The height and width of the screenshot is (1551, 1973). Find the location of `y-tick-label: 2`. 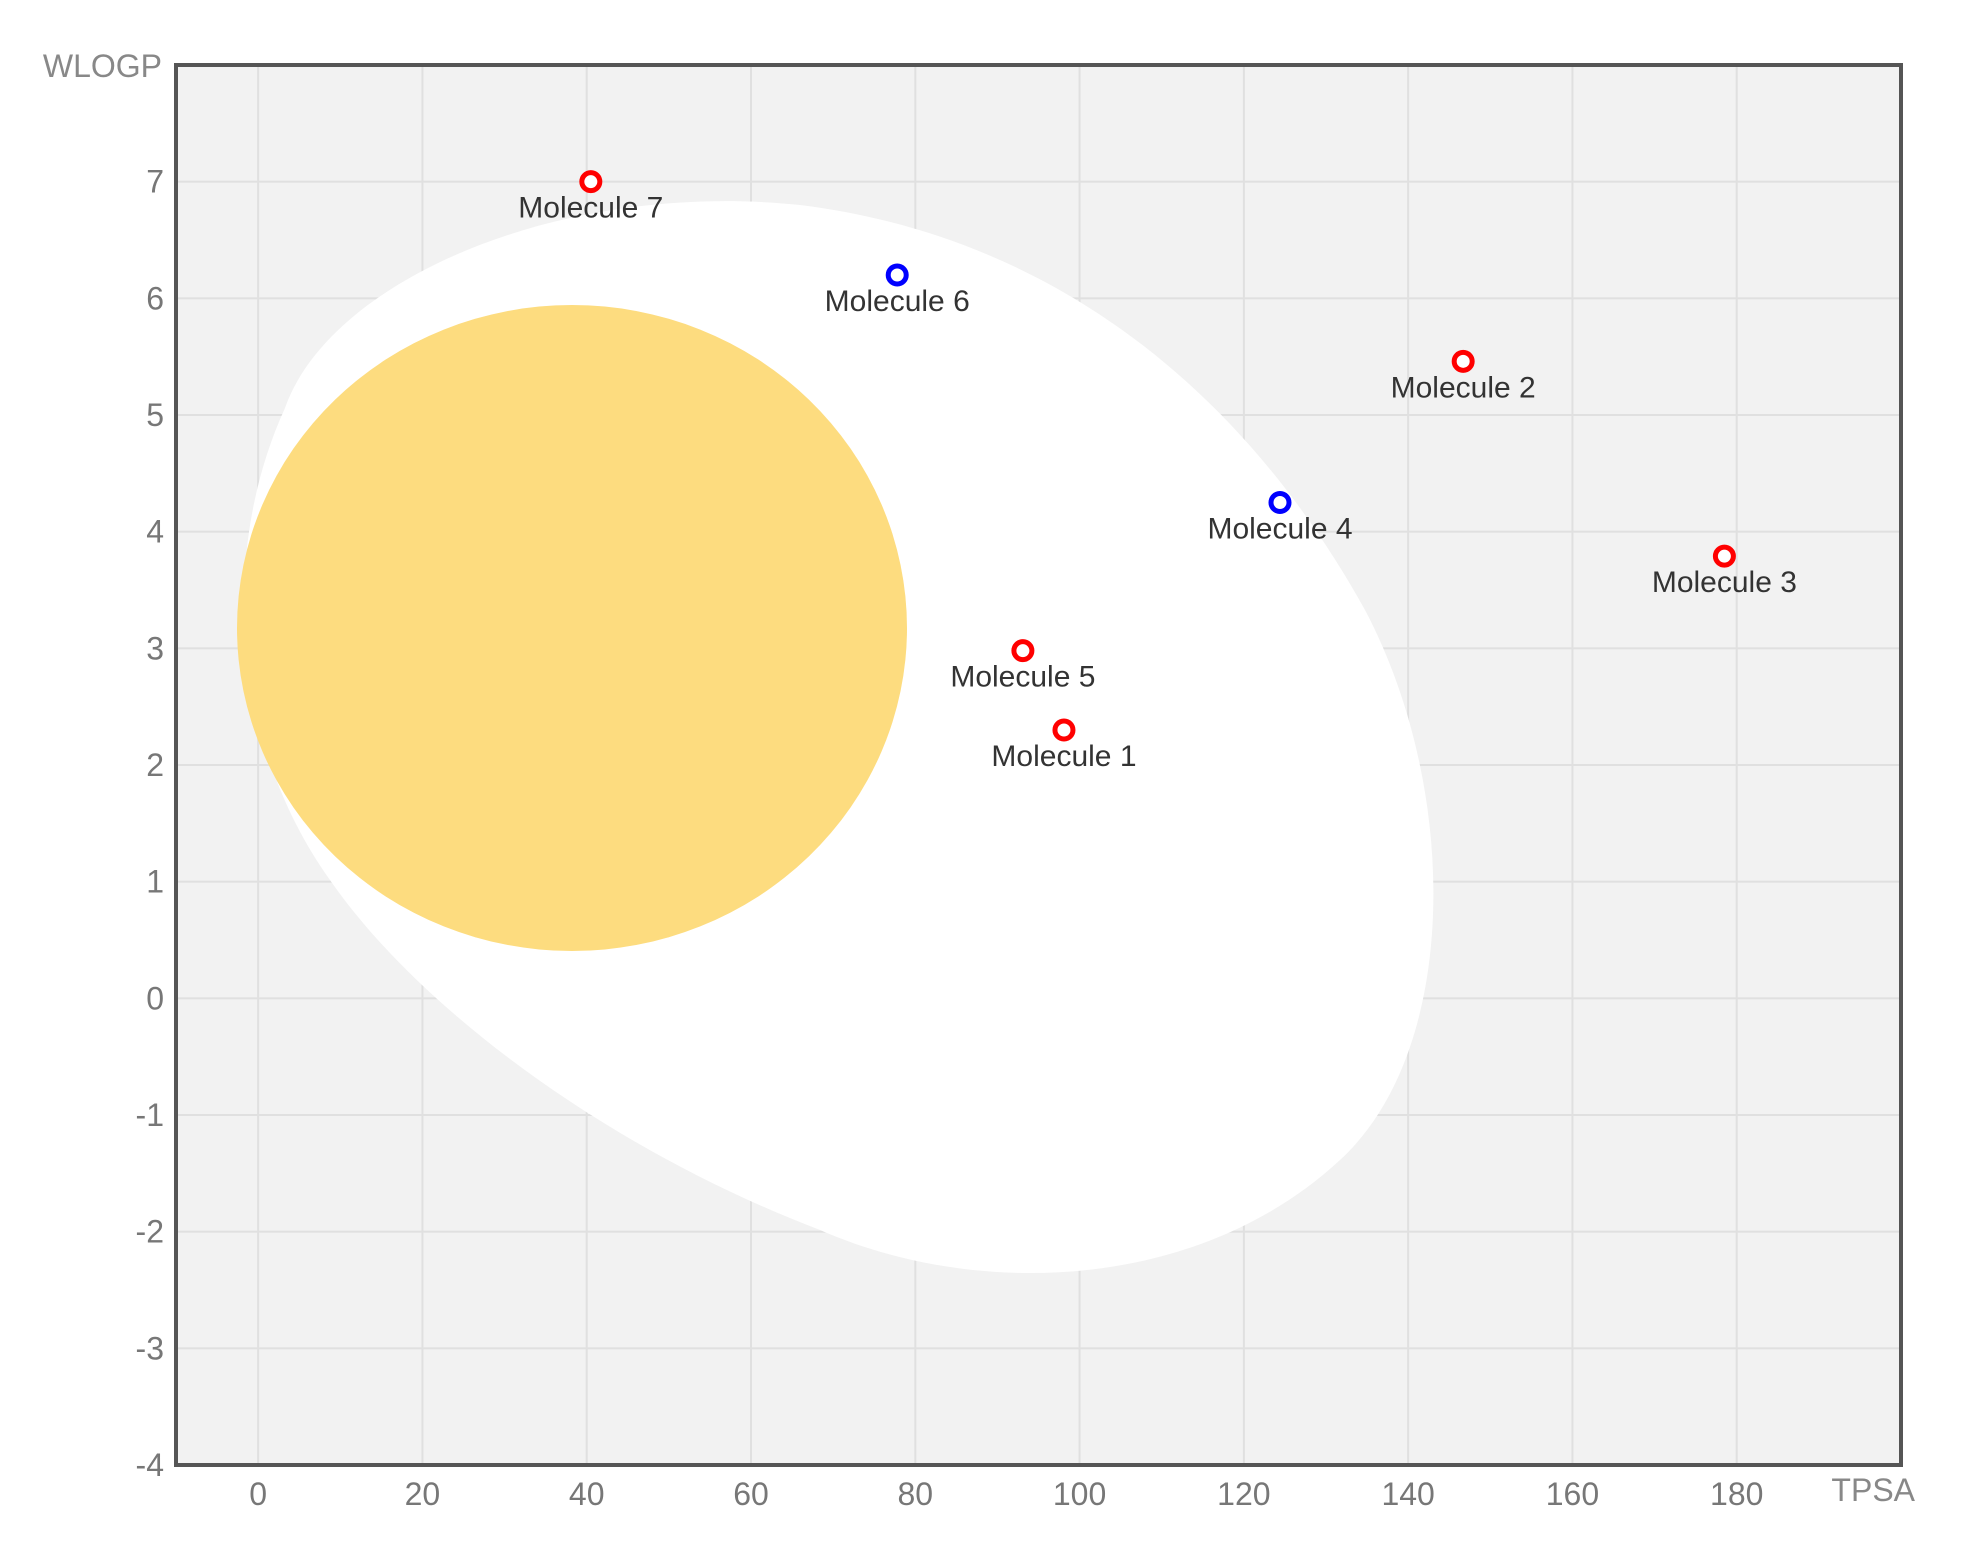

y-tick-label: 2 is located at coordinates (155, 765).